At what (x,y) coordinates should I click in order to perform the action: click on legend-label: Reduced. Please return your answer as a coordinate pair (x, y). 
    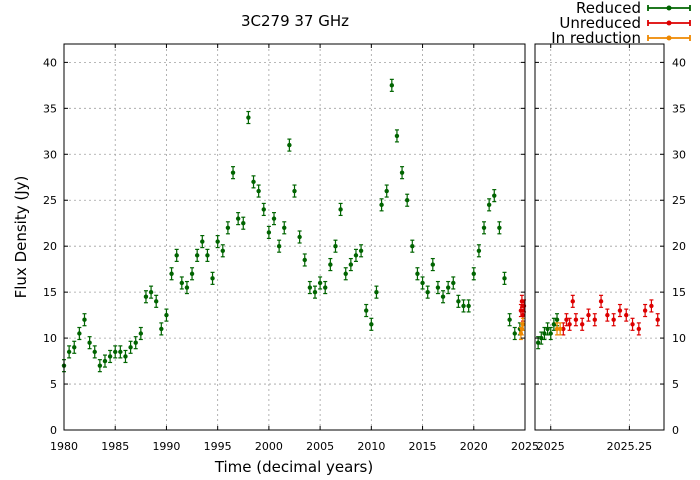
    Looking at the image, I should click on (608, 8).